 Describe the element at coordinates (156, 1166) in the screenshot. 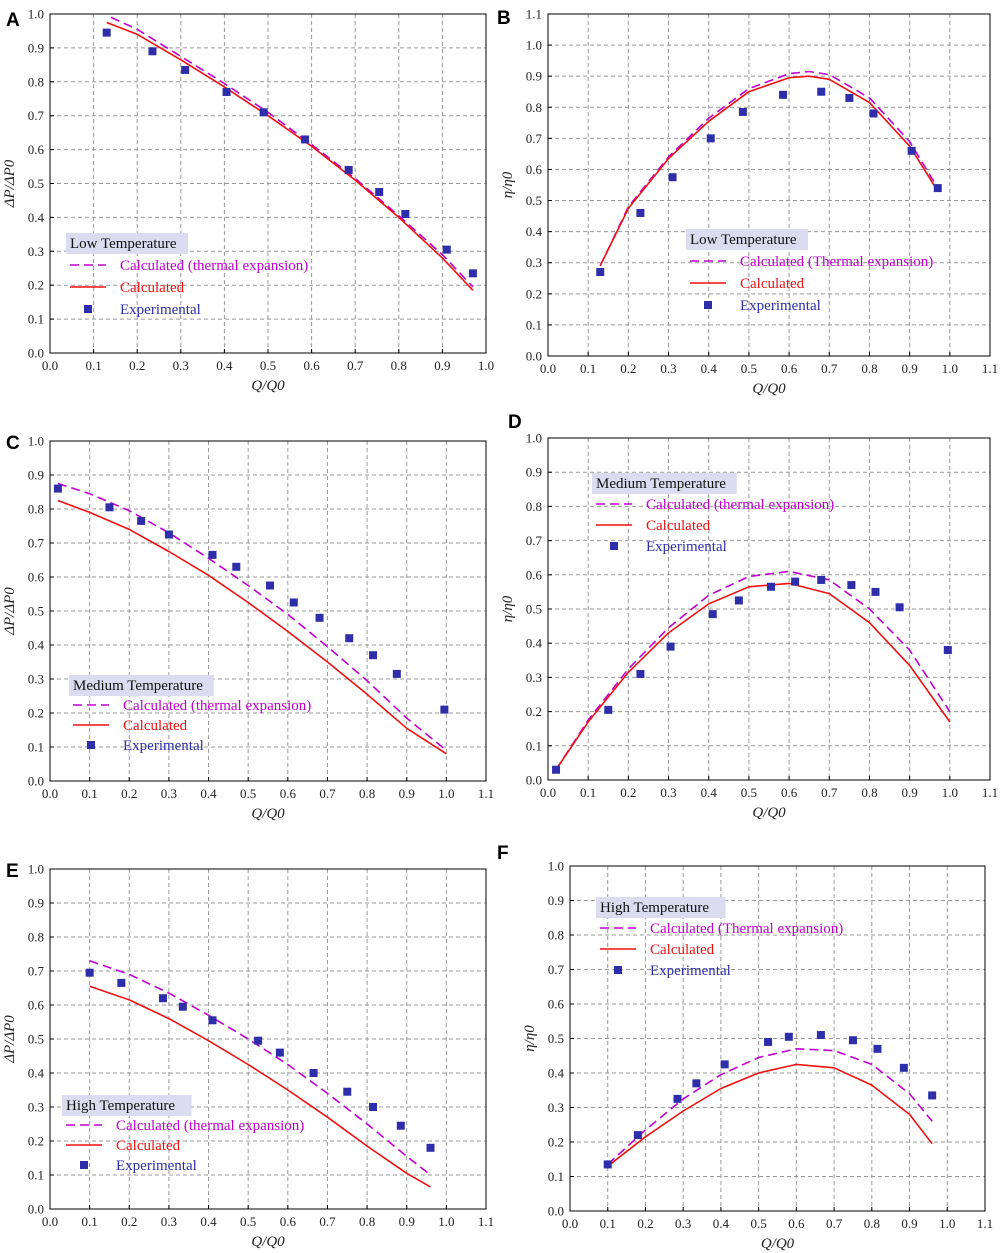

I see `legend-experimental-label: Experimental` at that location.